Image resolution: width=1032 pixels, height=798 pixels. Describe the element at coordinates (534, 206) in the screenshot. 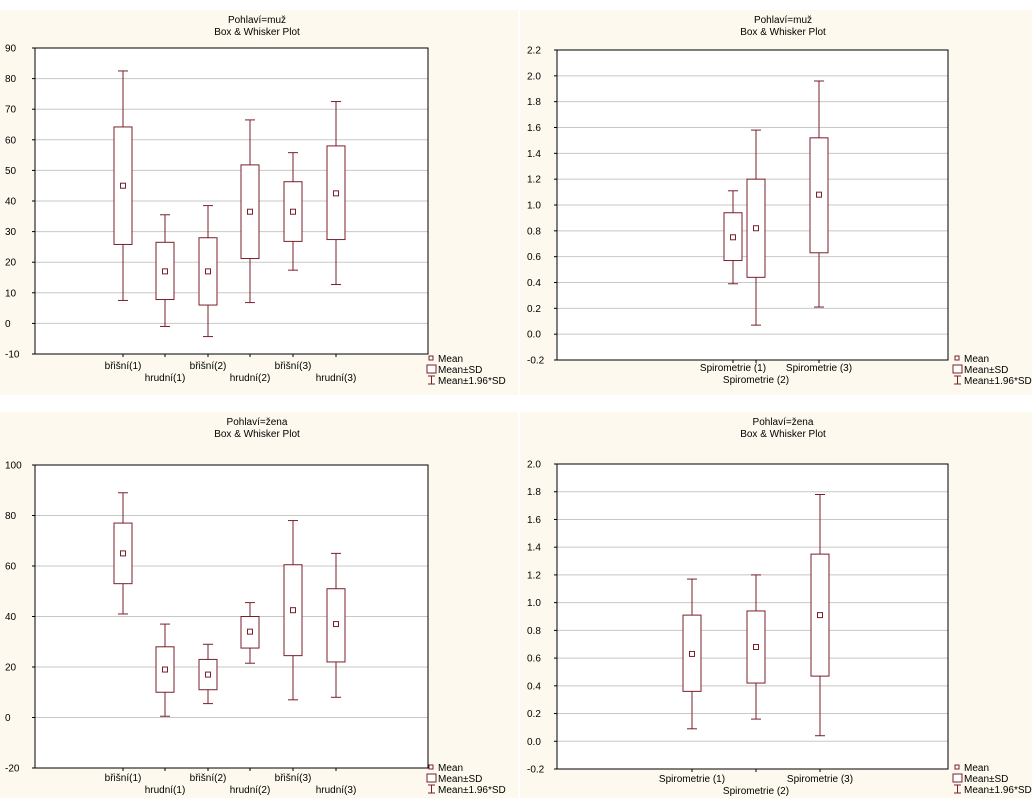

I see `y-tick-label: 1.0` at that location.